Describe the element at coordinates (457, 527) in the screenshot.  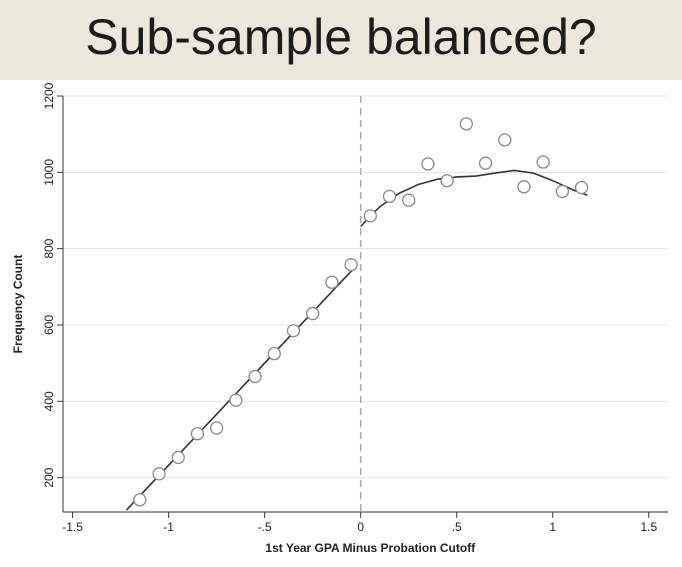
I see `x-tick-label-4: .5` at that location.